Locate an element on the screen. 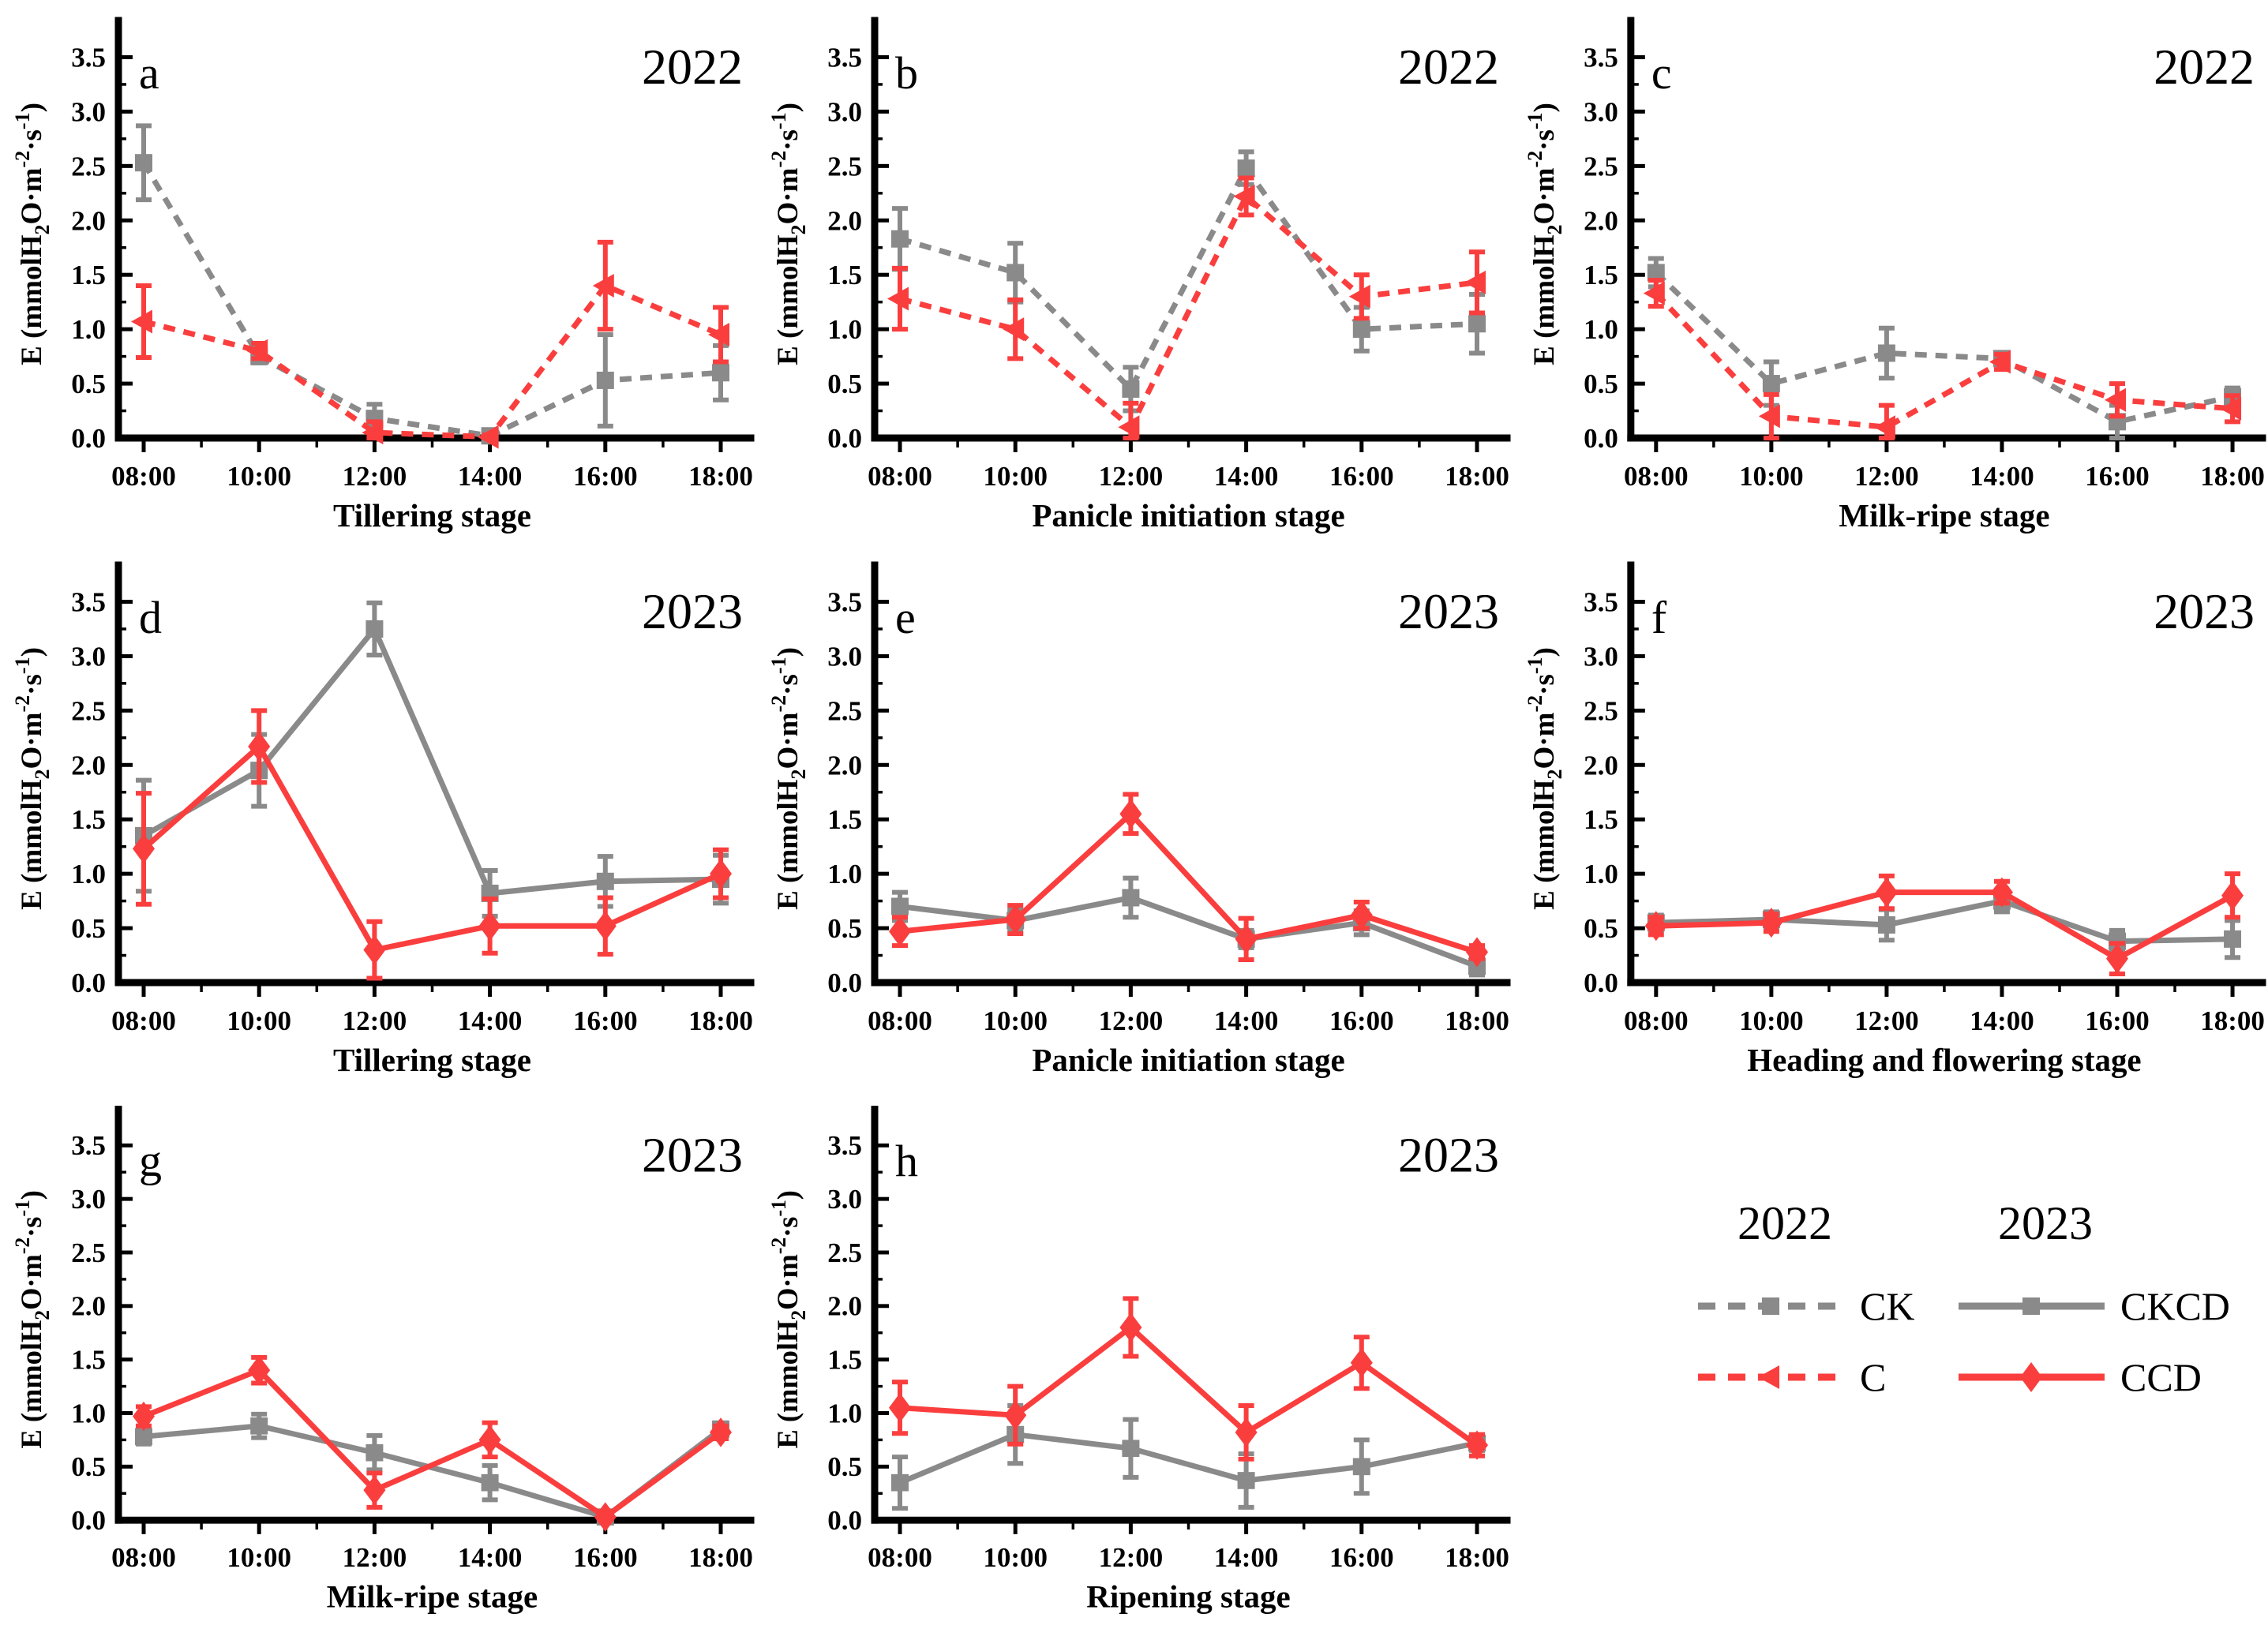 The image size is (2268, 1625). x-tick-label: 18:00 is located at coordinates (720, 1557).